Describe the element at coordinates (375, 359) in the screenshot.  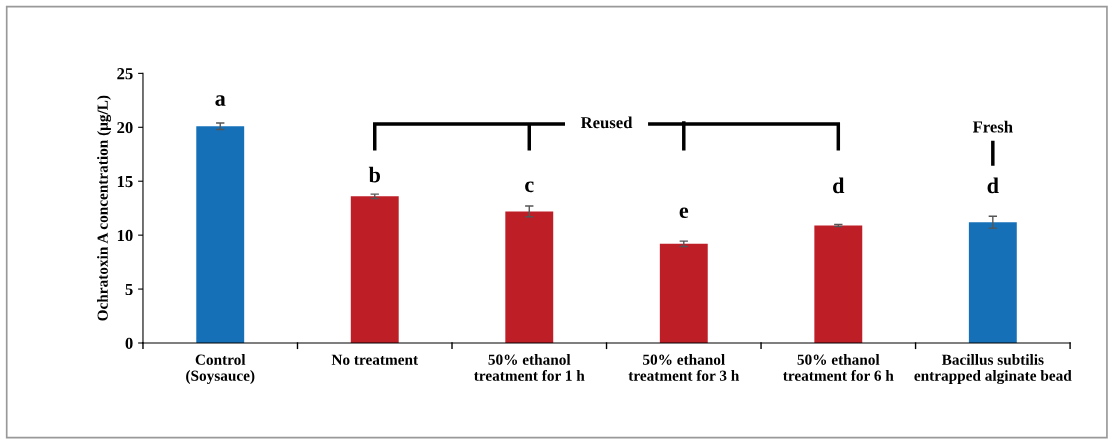
I see `x-tick-label: No treatment` at that location.